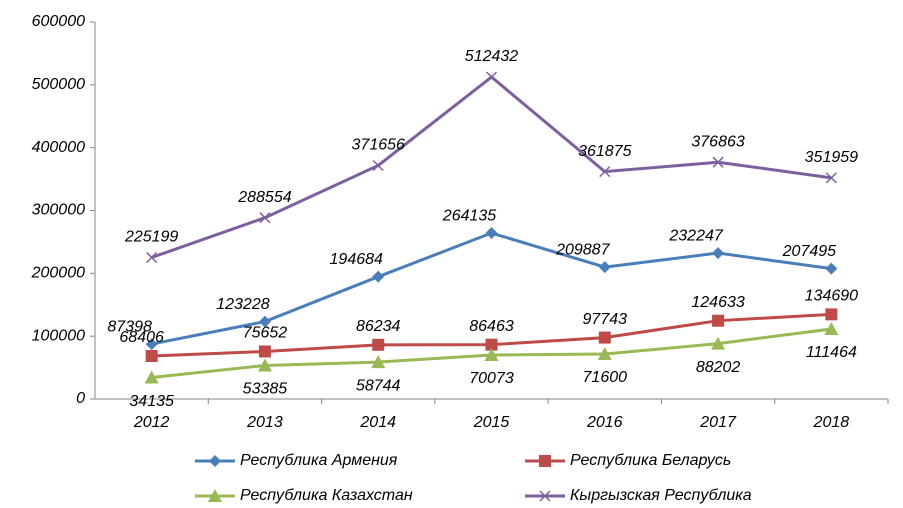 The width and height of the screenshot is (903, 508). Describe the element at coordinates (80, 398) in the screenshot. I see `y-tick-label: 0` at that location.